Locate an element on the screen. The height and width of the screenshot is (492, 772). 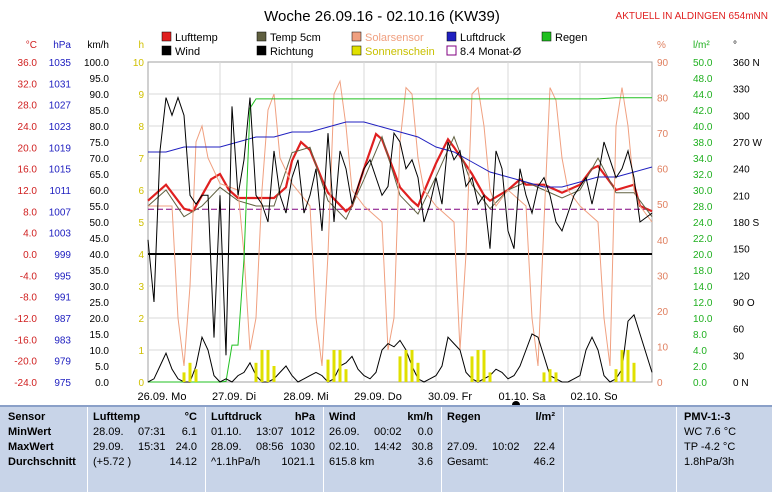
tick-label: 210 is located at coordinates (741, 196).